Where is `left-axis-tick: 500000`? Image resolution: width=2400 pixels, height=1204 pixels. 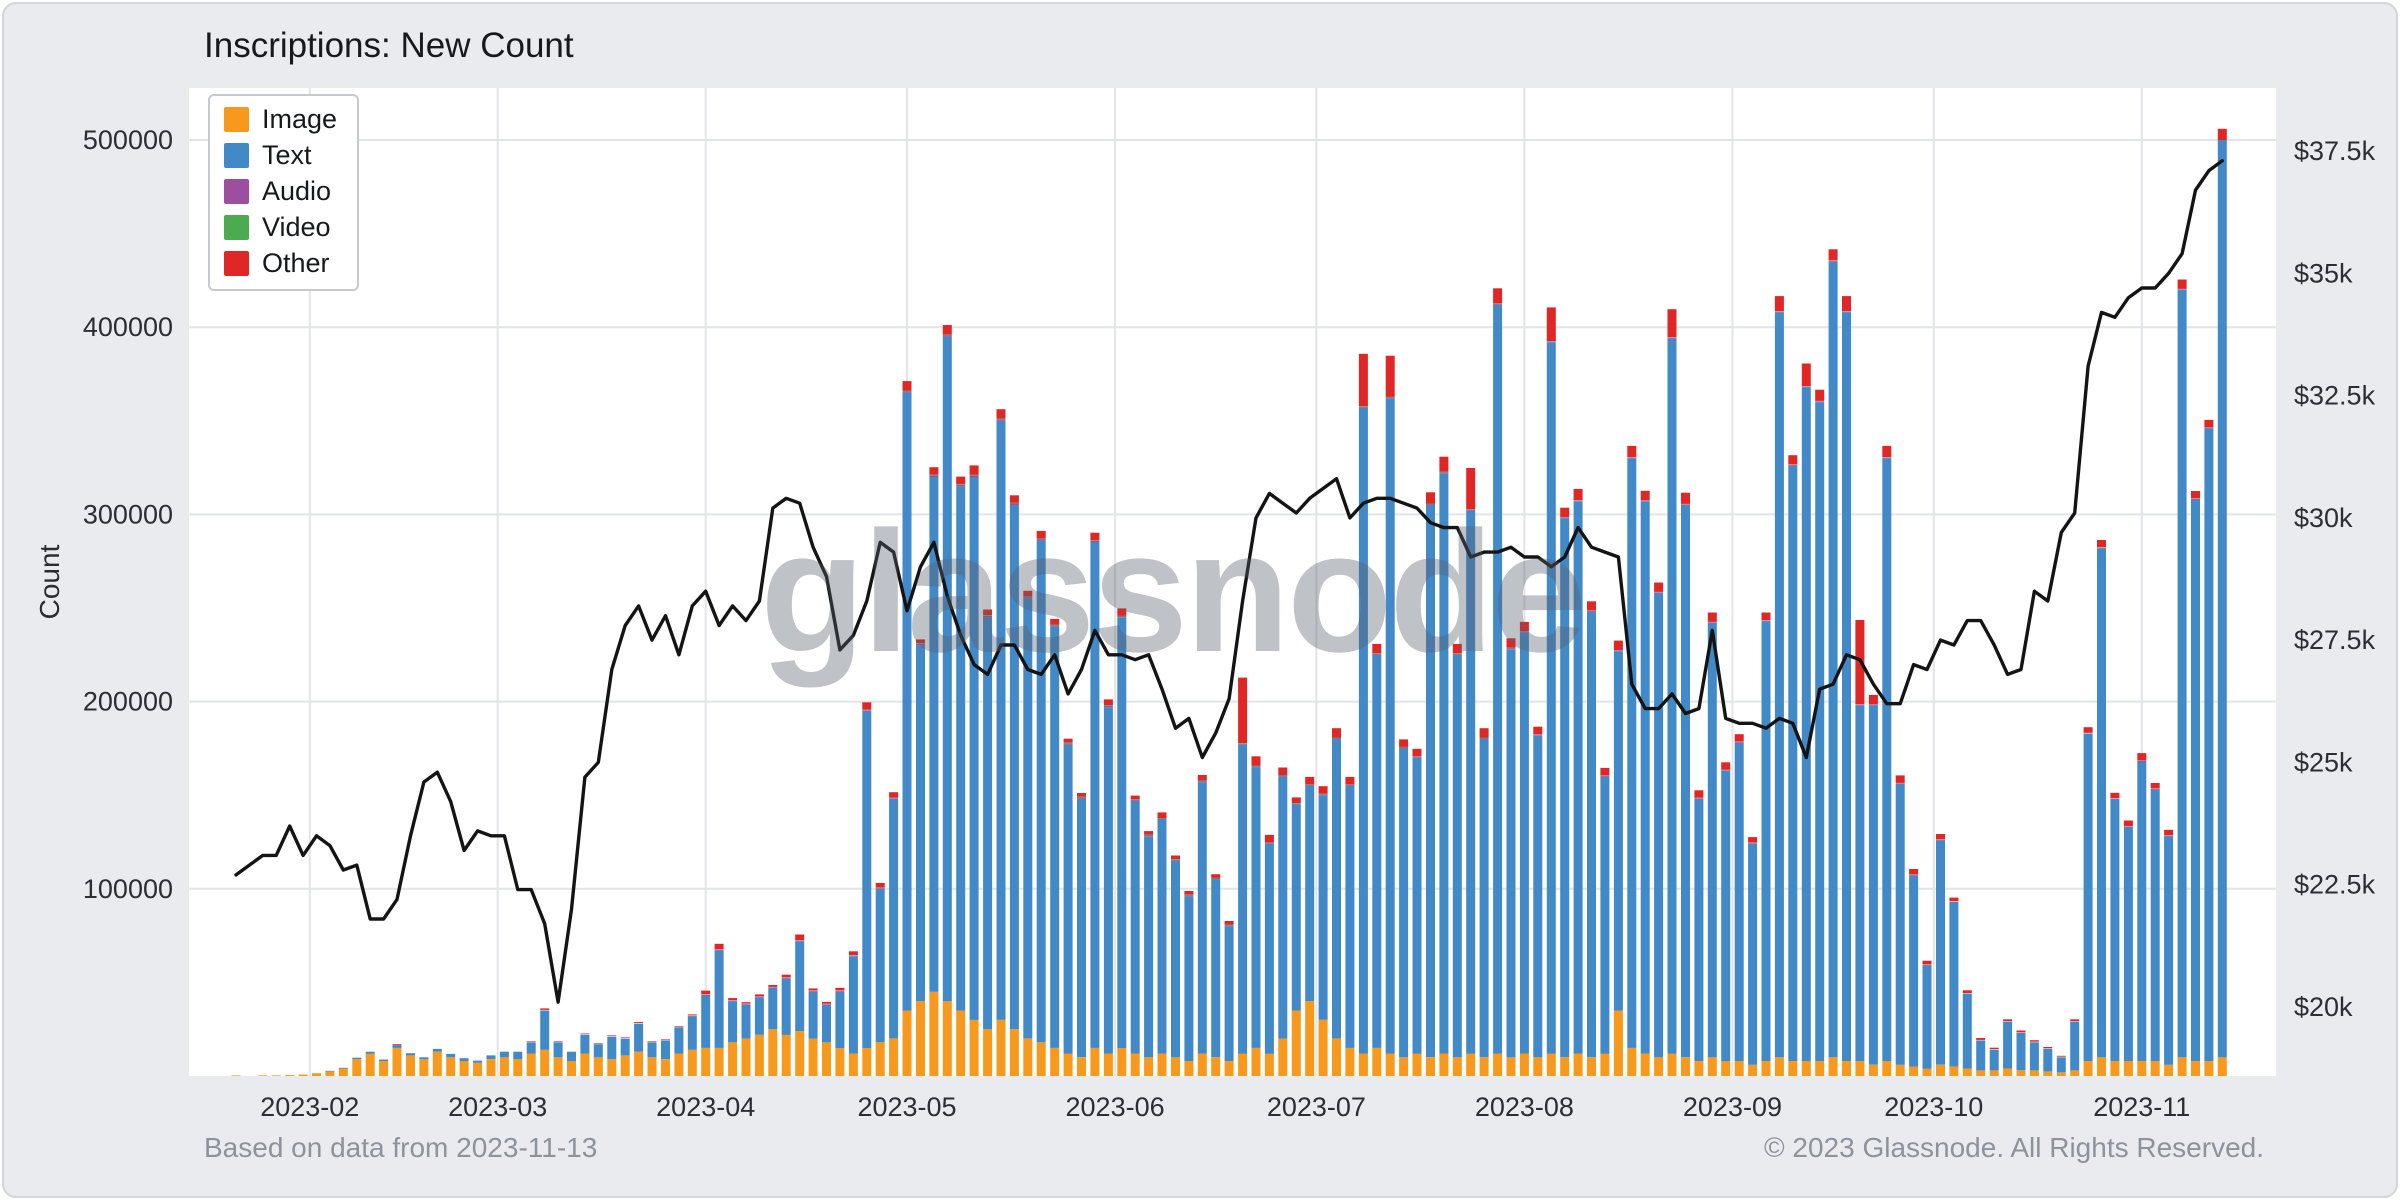
left-axis-tick: 500000 is located at coordinates (128, 140).